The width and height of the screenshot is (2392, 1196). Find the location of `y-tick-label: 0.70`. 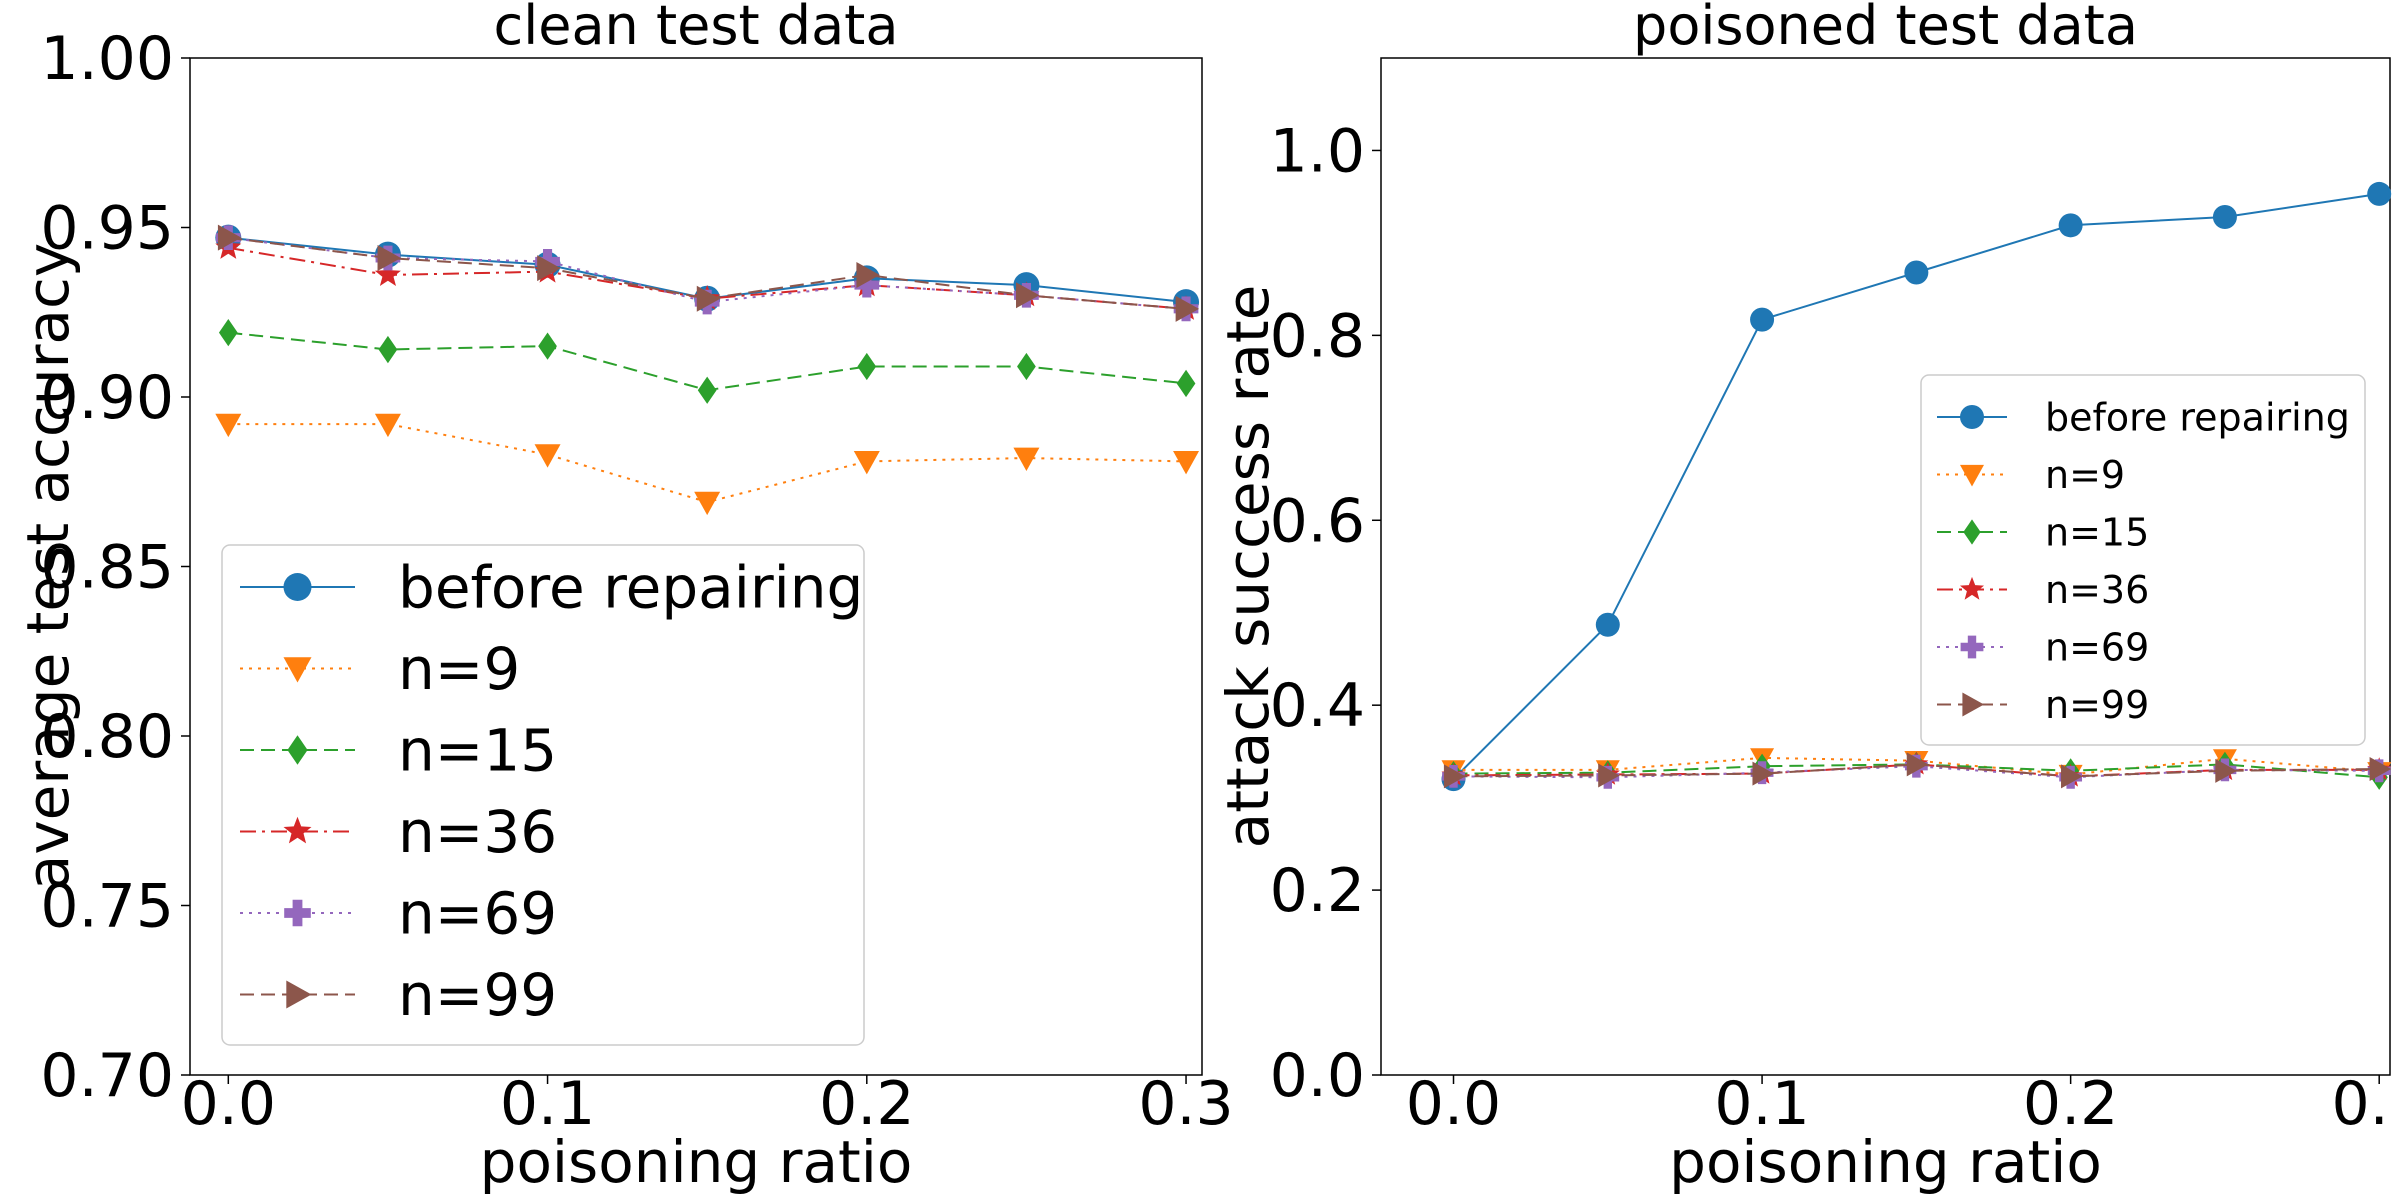

y-tick-label: 0.70 is located at coordinates (107, 1076).